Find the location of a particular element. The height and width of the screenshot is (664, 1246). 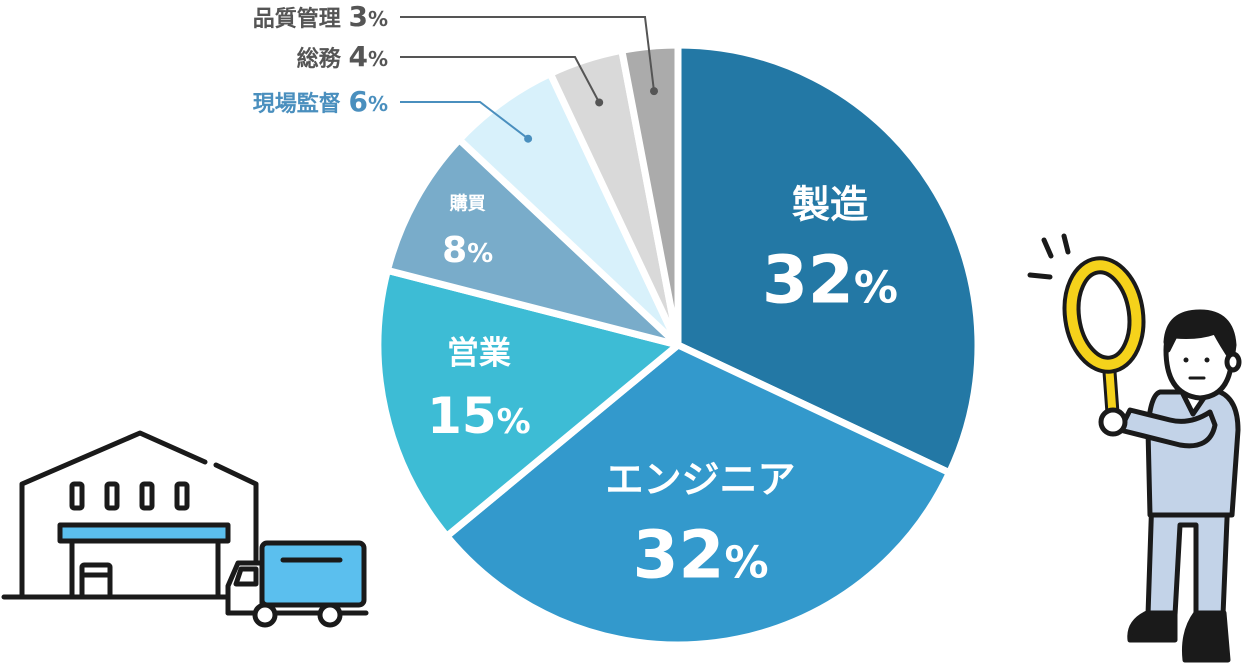

slice-name-label: 営業 is located at coordinates (479, 353).